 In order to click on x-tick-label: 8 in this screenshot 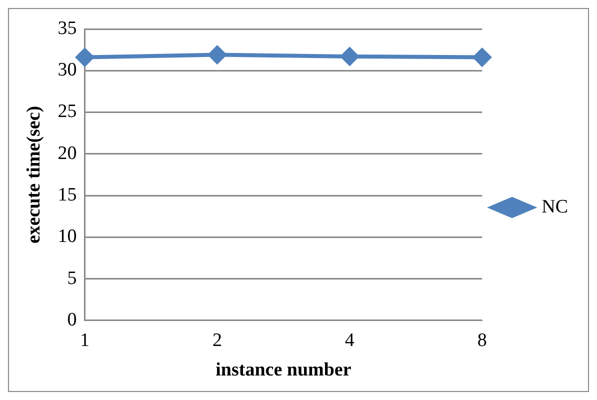, I will do `click(482, 340)`.